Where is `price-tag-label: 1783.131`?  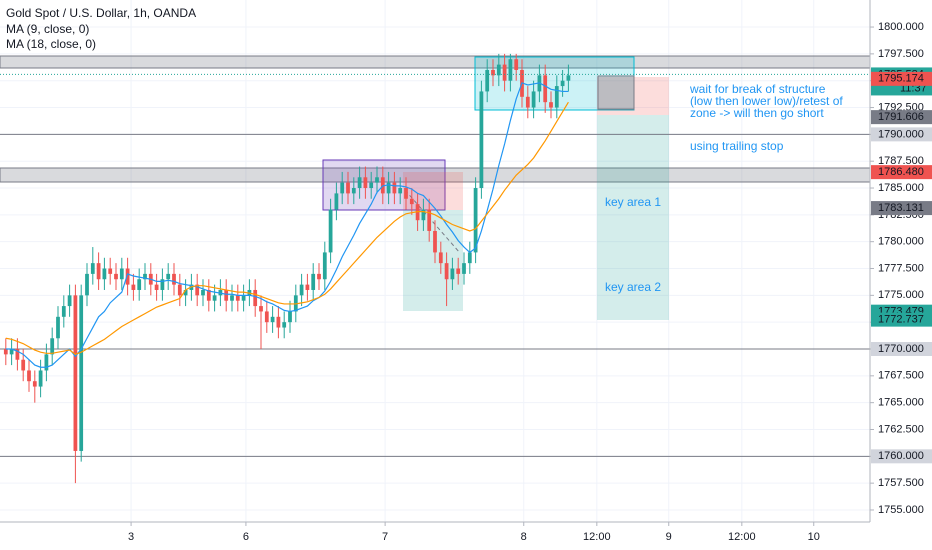
price-tag-label: 1783.131 is located at coordinates (901, 208).